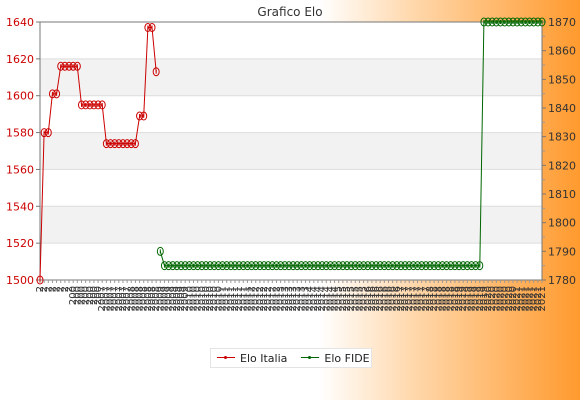  What do you see at coordinates (289, 12) in the screenshot?
I see `chart-title: Grafico Elo` at bounding box center [289, 12].